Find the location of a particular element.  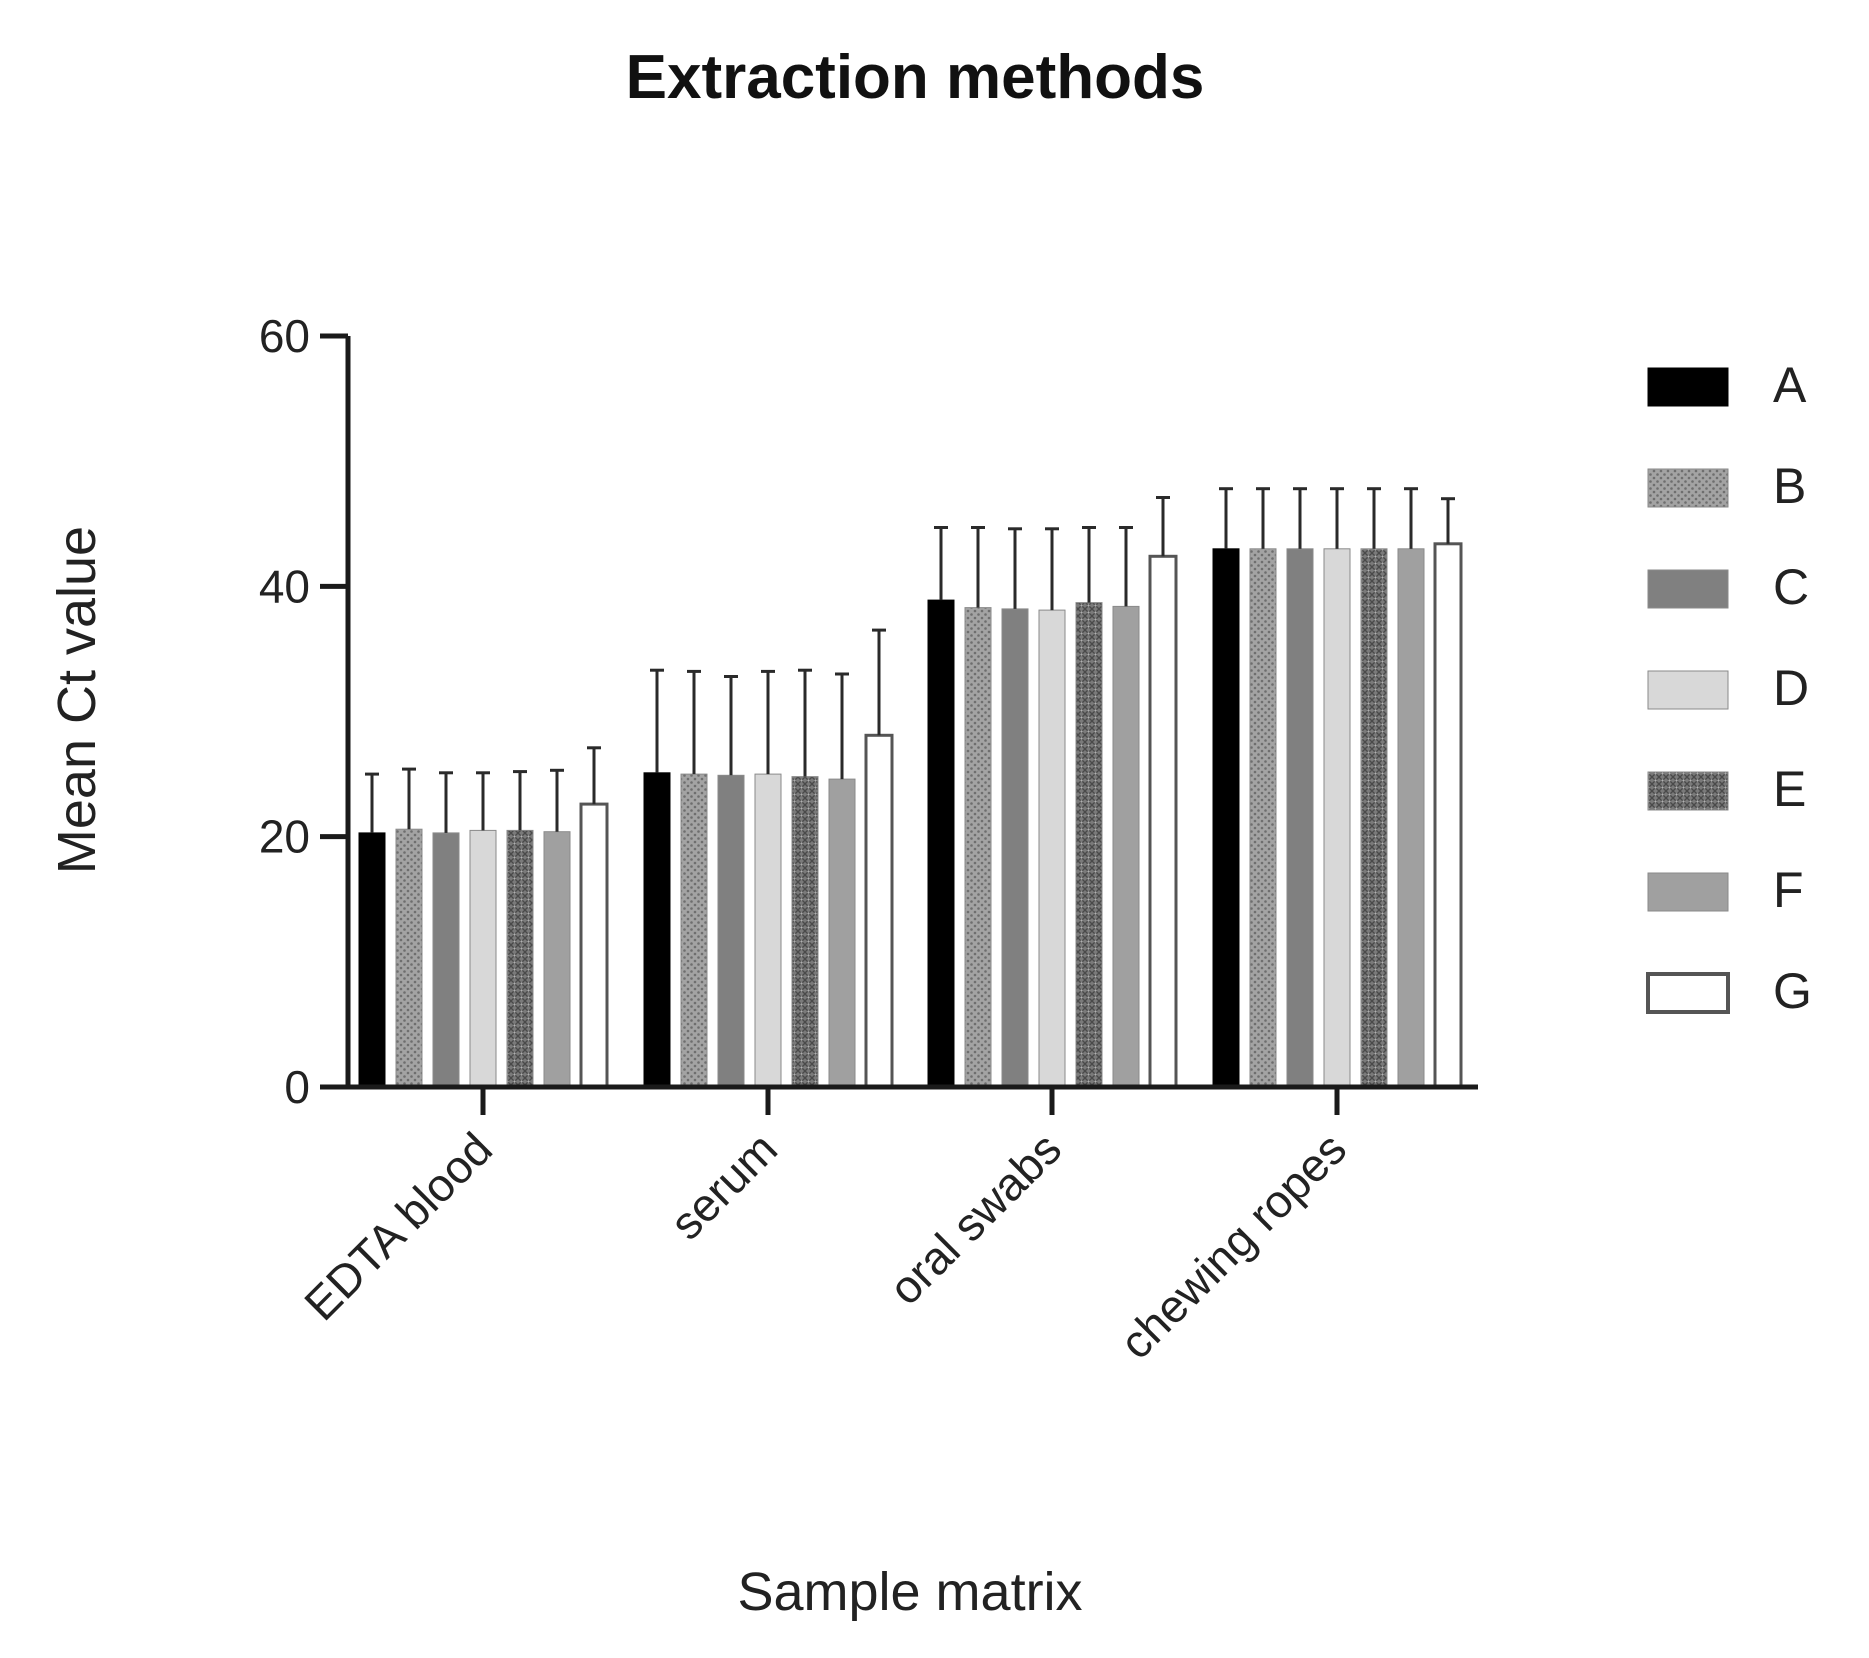

legend-item-g: G is located at coordinates (1729, 991).